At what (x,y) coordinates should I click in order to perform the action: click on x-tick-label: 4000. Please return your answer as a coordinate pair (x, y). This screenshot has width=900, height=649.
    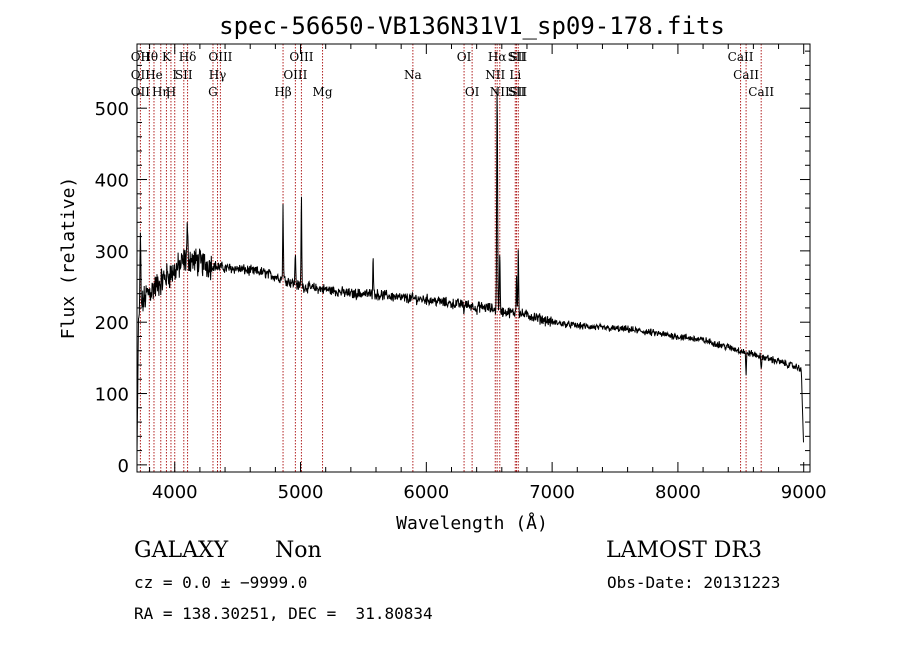
    Looking at the image, I should click on (175, 492).